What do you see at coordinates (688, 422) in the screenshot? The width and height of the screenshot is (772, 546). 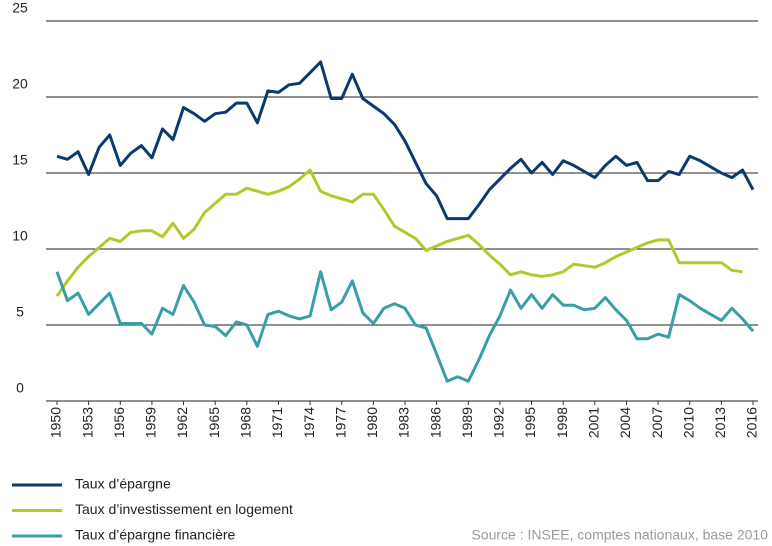 I see `x-tick-label: 2010` at bounding box center [688, 422].